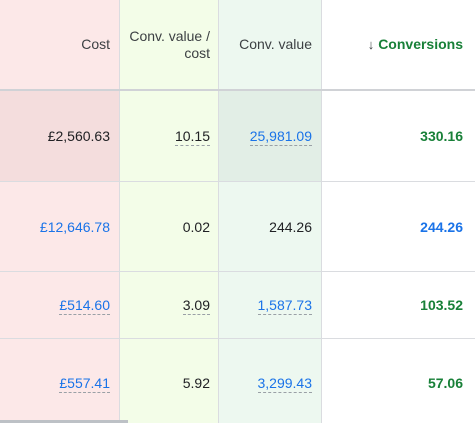 The height and width of the screenshot is (423, 475). Describe the element at coordinates (84, 384) in the screenshot. I see `row-4-cost: £557.41` at that location.